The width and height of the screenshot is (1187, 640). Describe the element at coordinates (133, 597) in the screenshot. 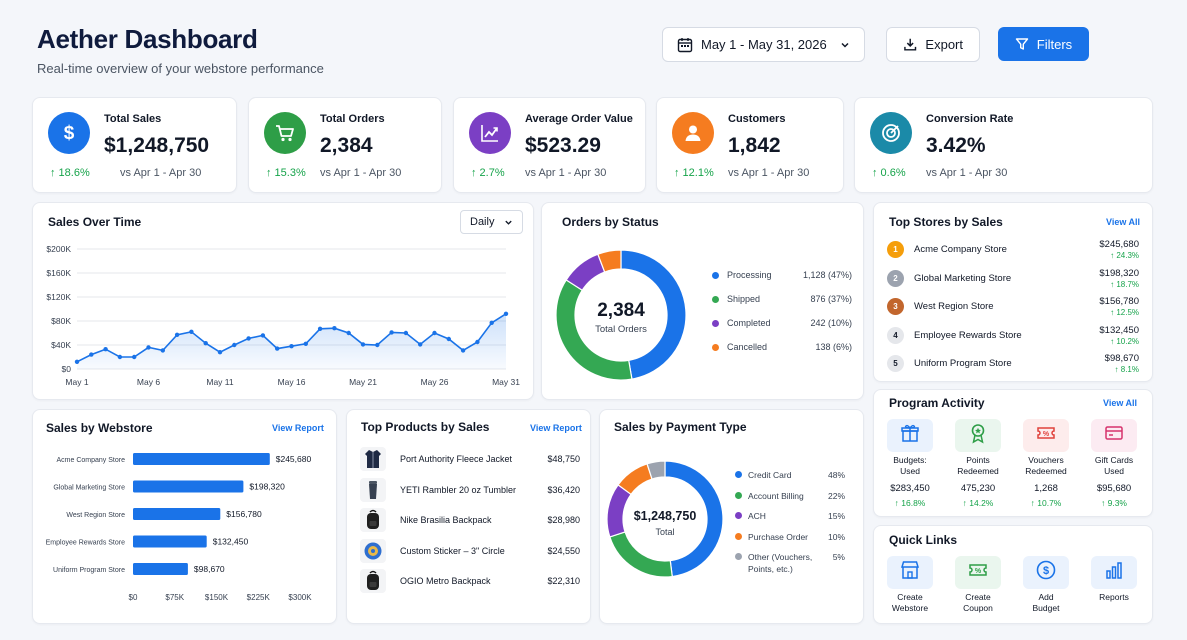

I see `x-tick-label: $0` at that location.